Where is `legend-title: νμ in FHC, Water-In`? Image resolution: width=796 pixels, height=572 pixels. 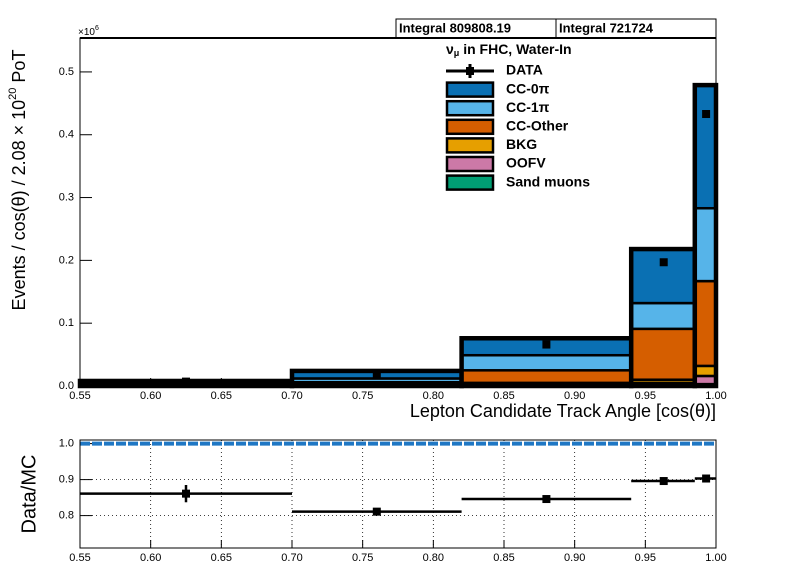 legend-title: νμ in FHC, Water-In is located at coordinates (509, 50).